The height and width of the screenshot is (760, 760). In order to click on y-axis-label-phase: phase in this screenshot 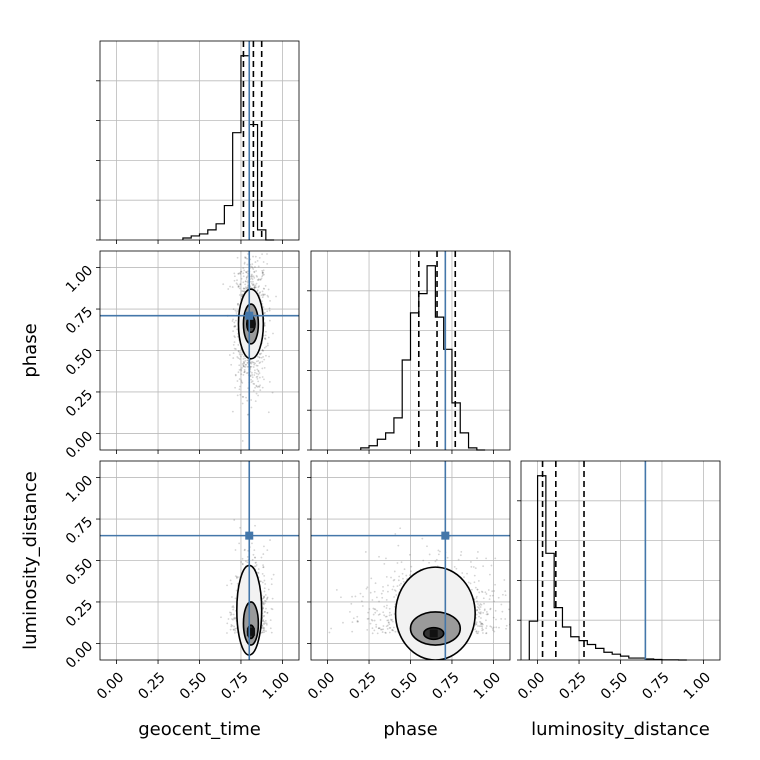, I will do `click(30, 350)`.